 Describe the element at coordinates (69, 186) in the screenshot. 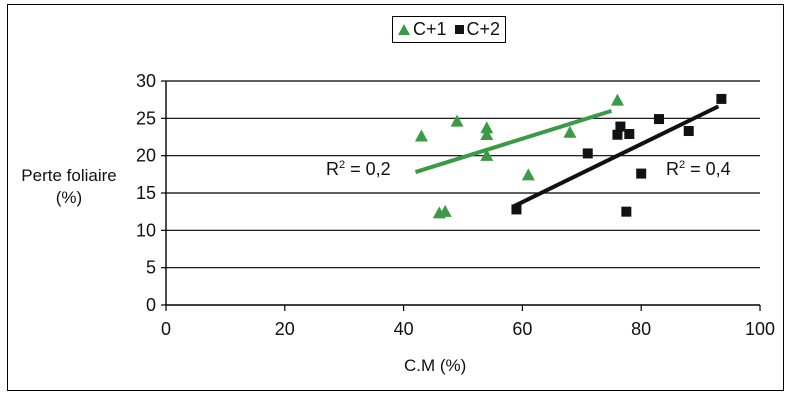

I see `y-axis-label: Perte foliaire (%)` at that location.